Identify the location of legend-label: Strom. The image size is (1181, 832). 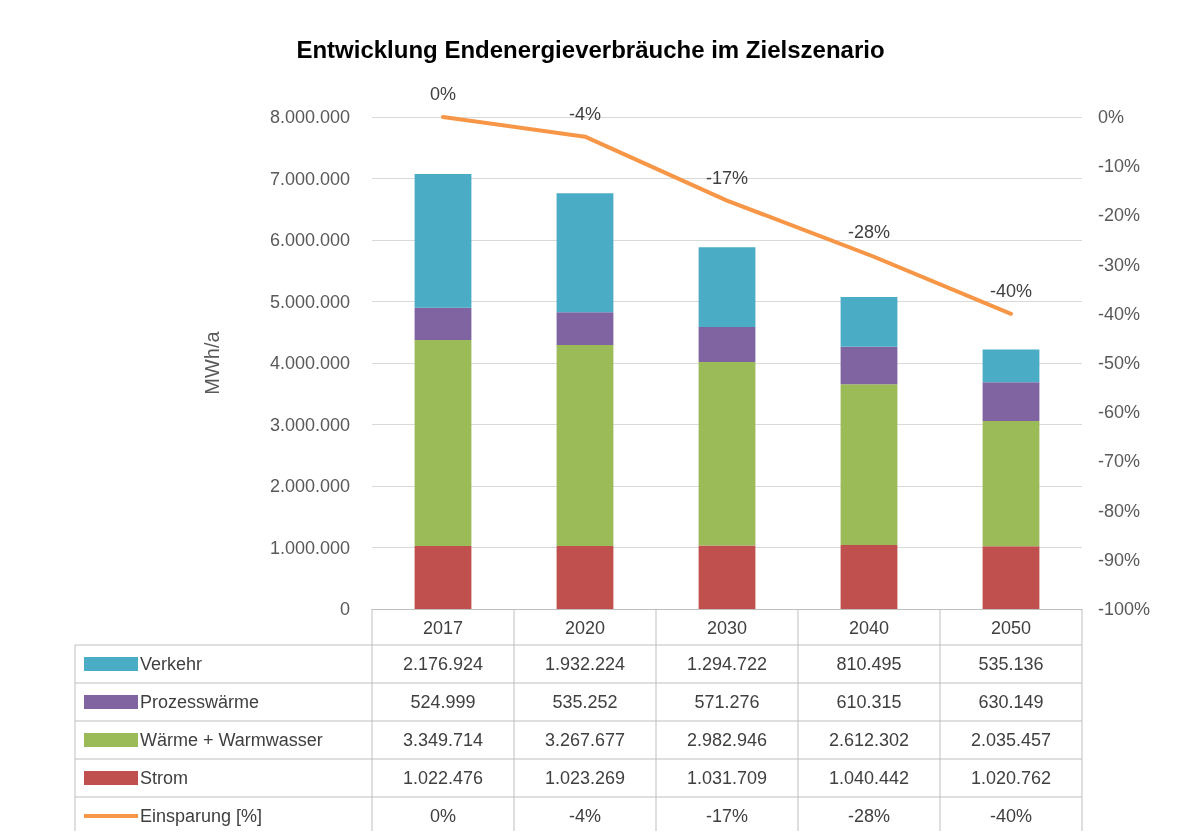
(164, 778).